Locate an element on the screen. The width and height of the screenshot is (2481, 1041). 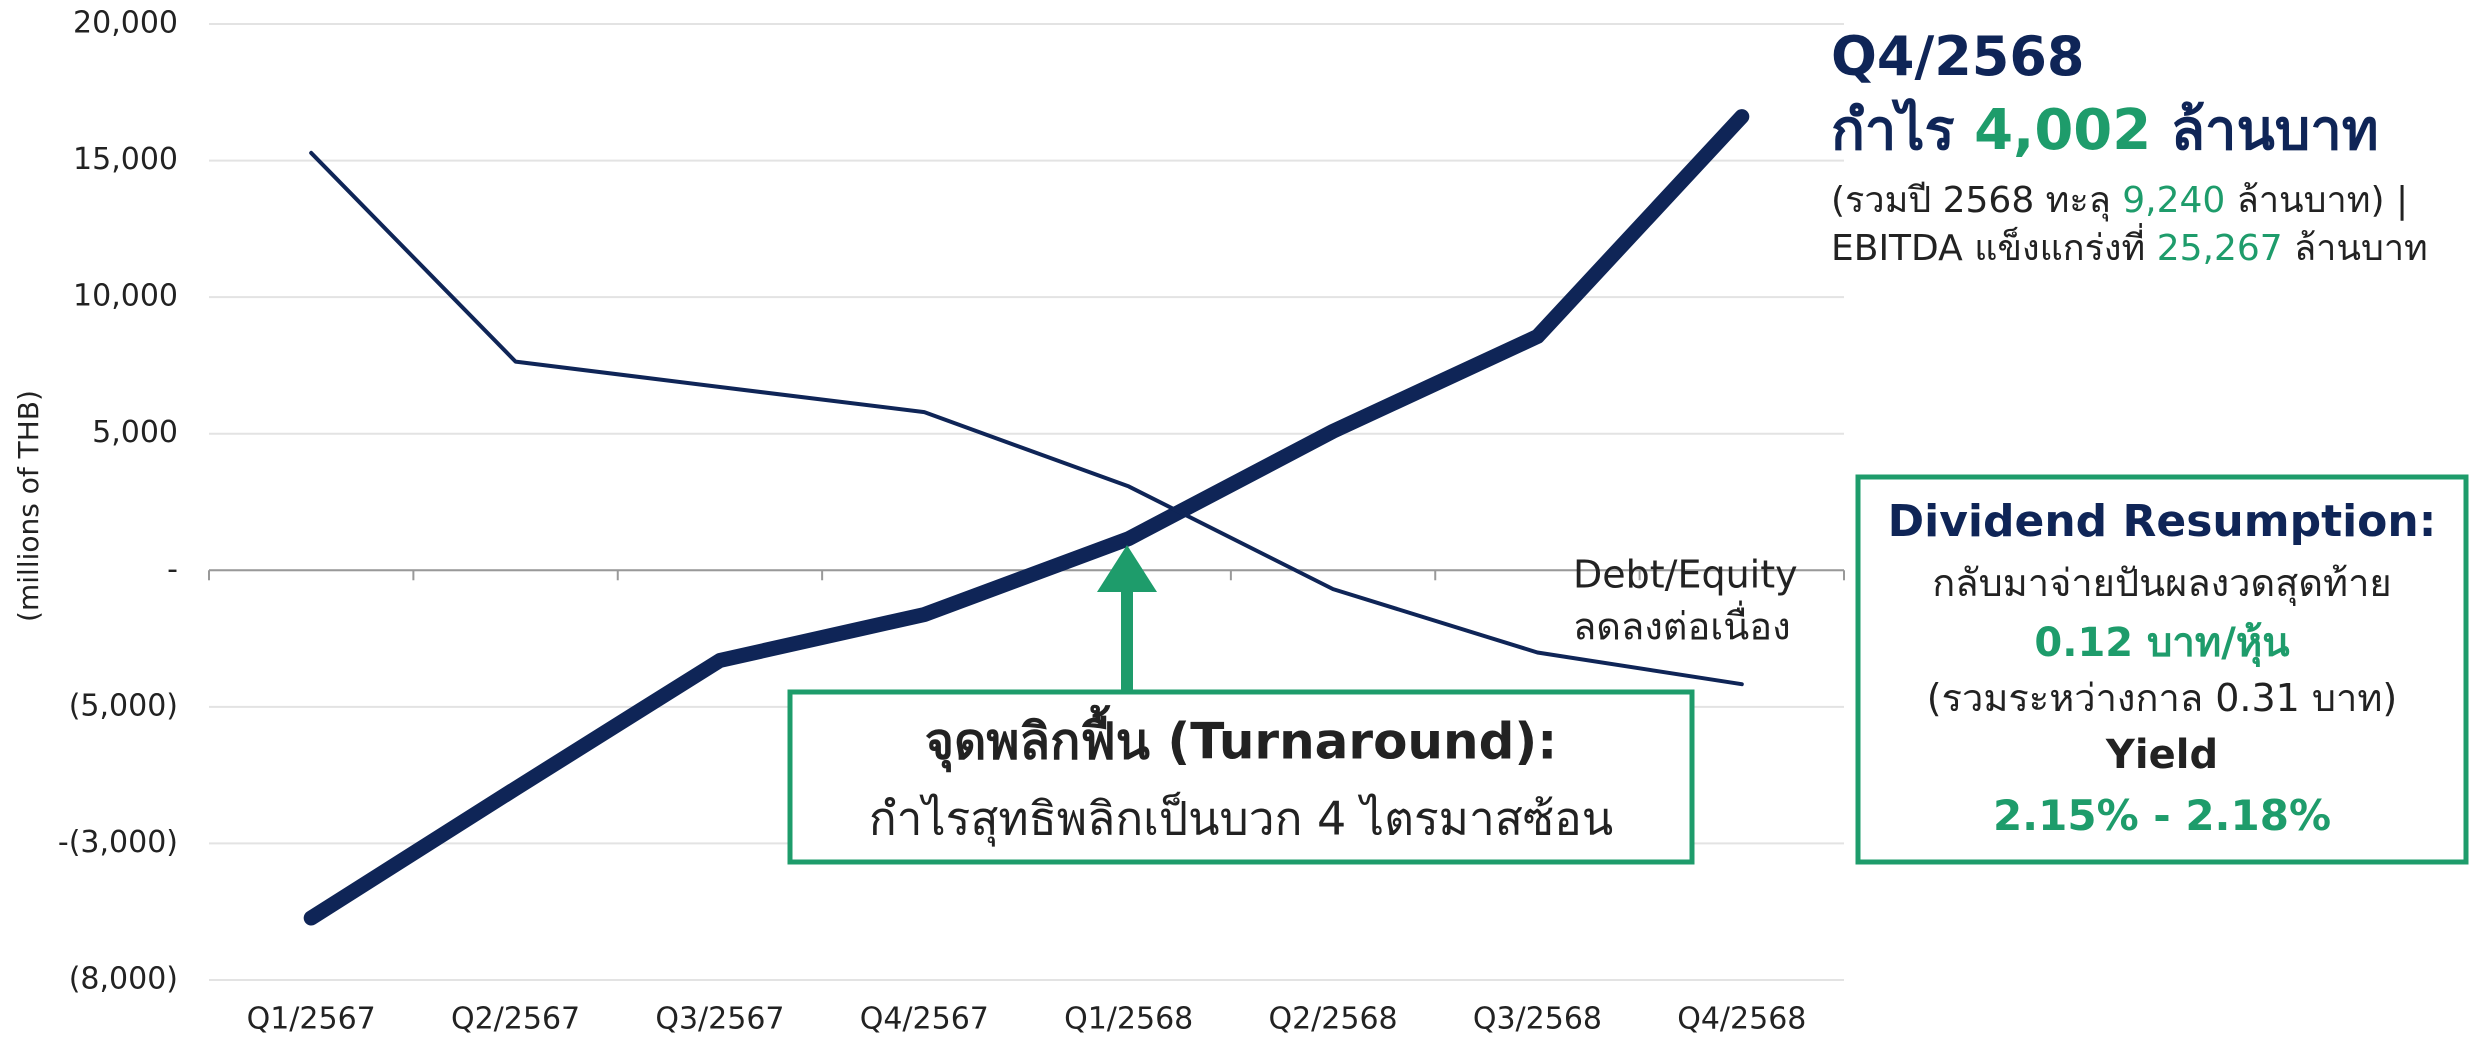
x-tick-label: Q2/2567 is located at coordinates (515, 1019).